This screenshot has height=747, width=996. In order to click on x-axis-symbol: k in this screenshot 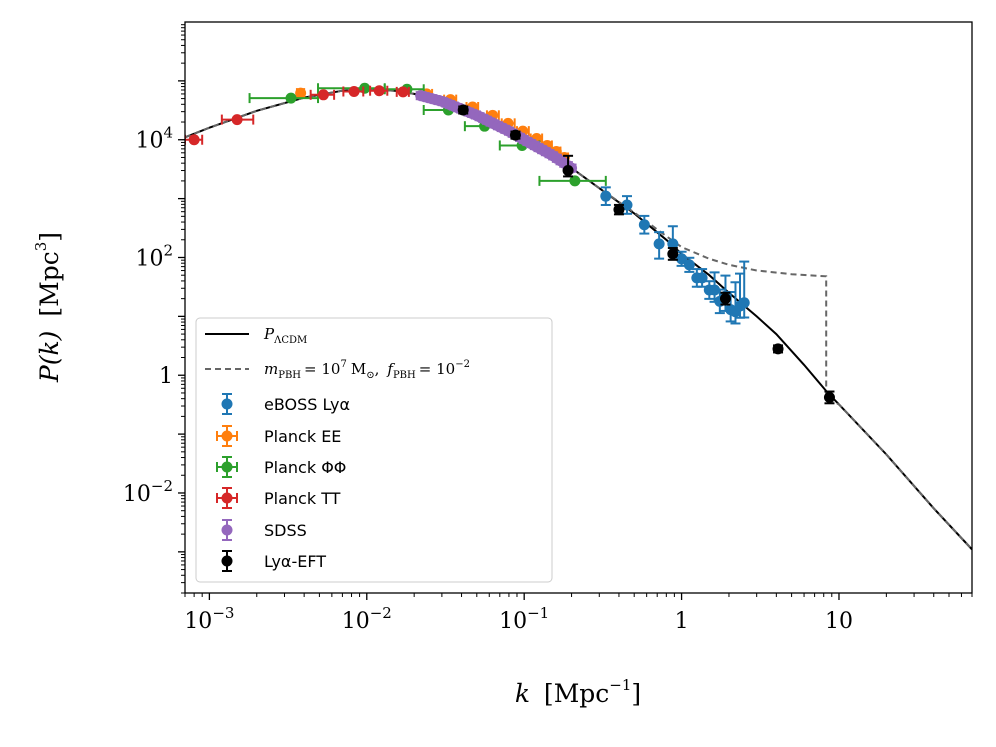, I will do `click(522, 693)`.